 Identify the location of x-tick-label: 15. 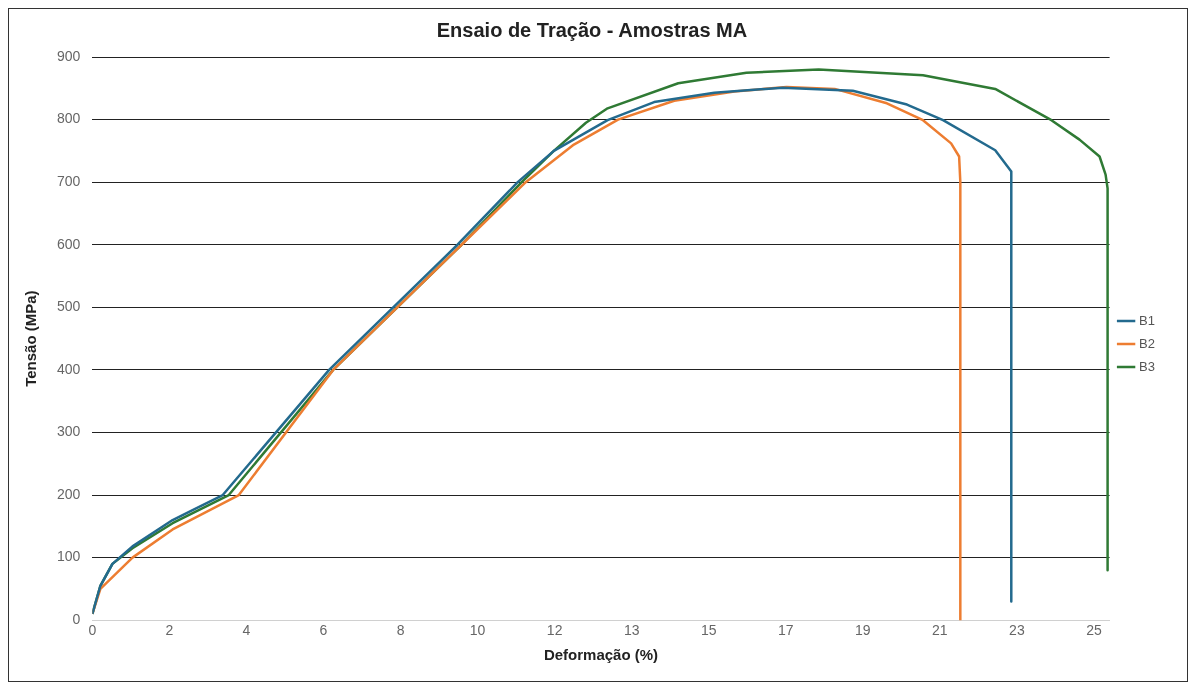
(708, 630).